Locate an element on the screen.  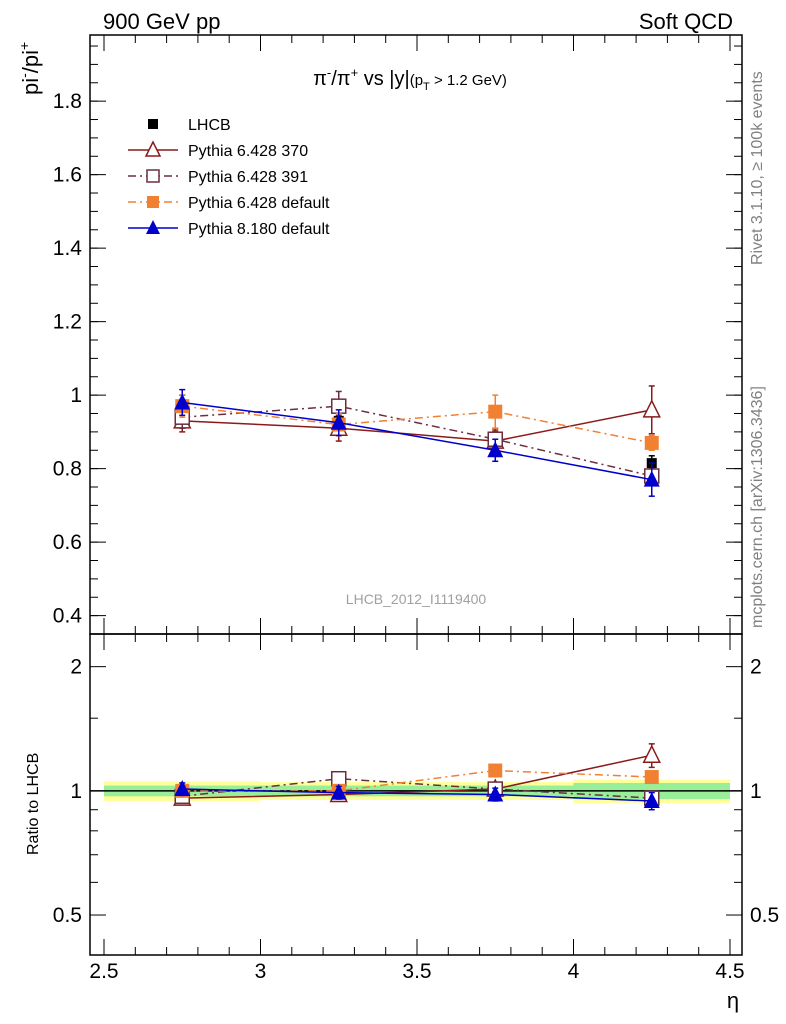
y-tick-label: 1.8 is located at coordinates (67, 101).